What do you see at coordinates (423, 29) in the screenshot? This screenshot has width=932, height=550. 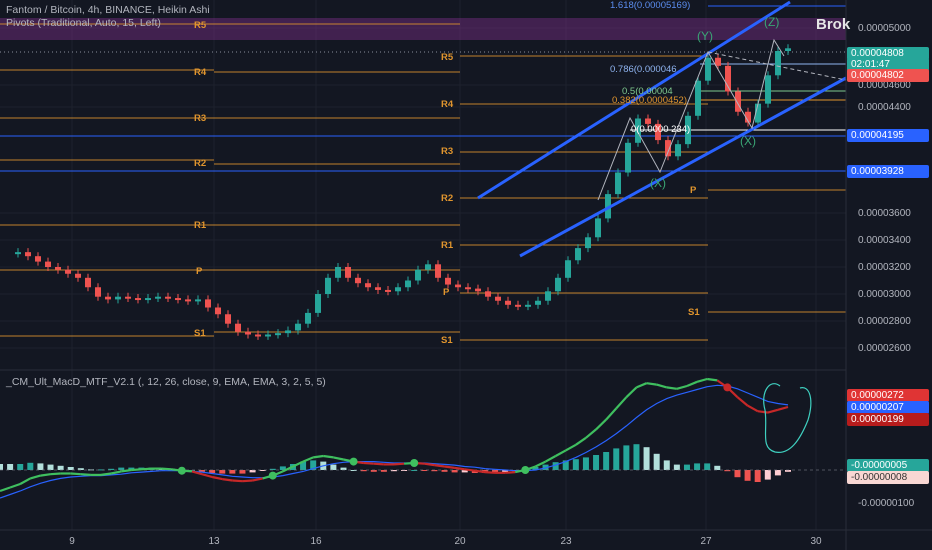 I see `r5-zone-band` at bounding box center [423, 29].